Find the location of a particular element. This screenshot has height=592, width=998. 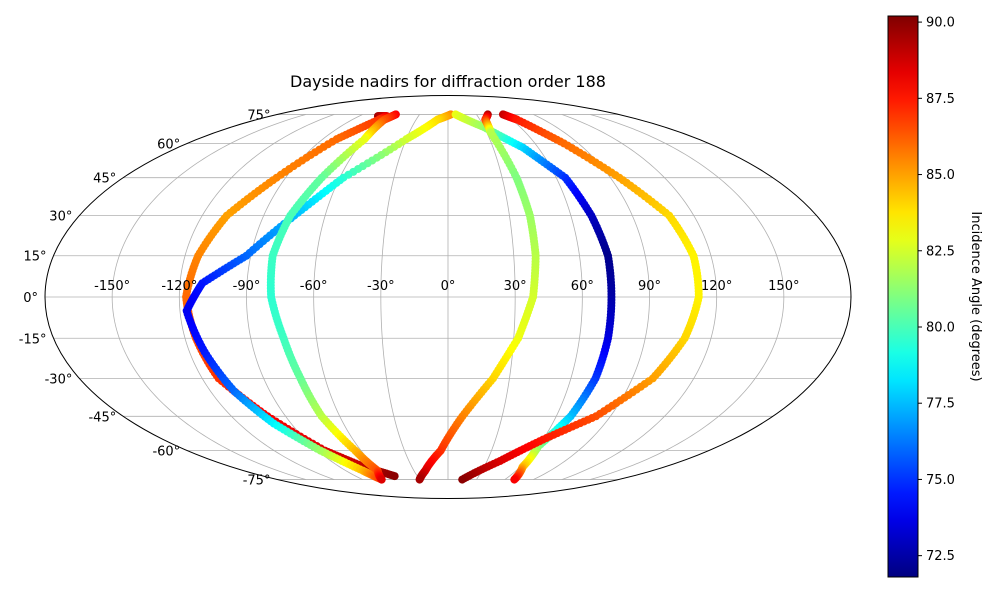

colorbar-tick-label: 85.0 is located at coordinates (940, 175).